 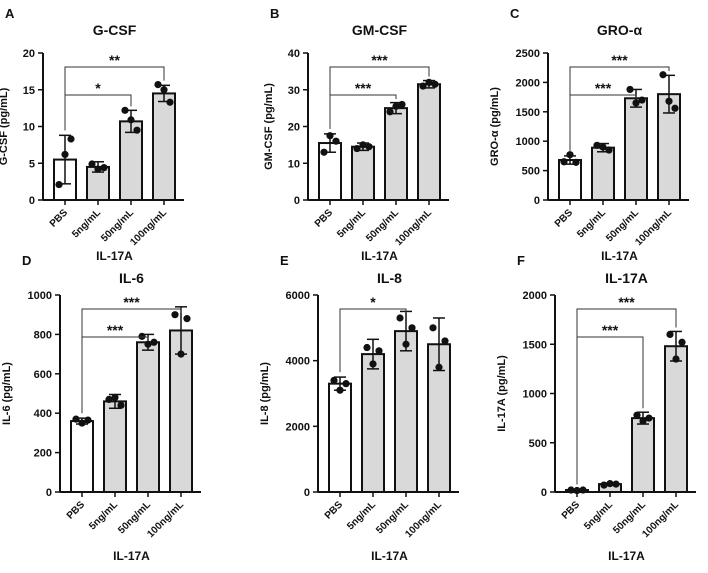 I want to click on y-tick-label: 30, so click(x=294, y=91).